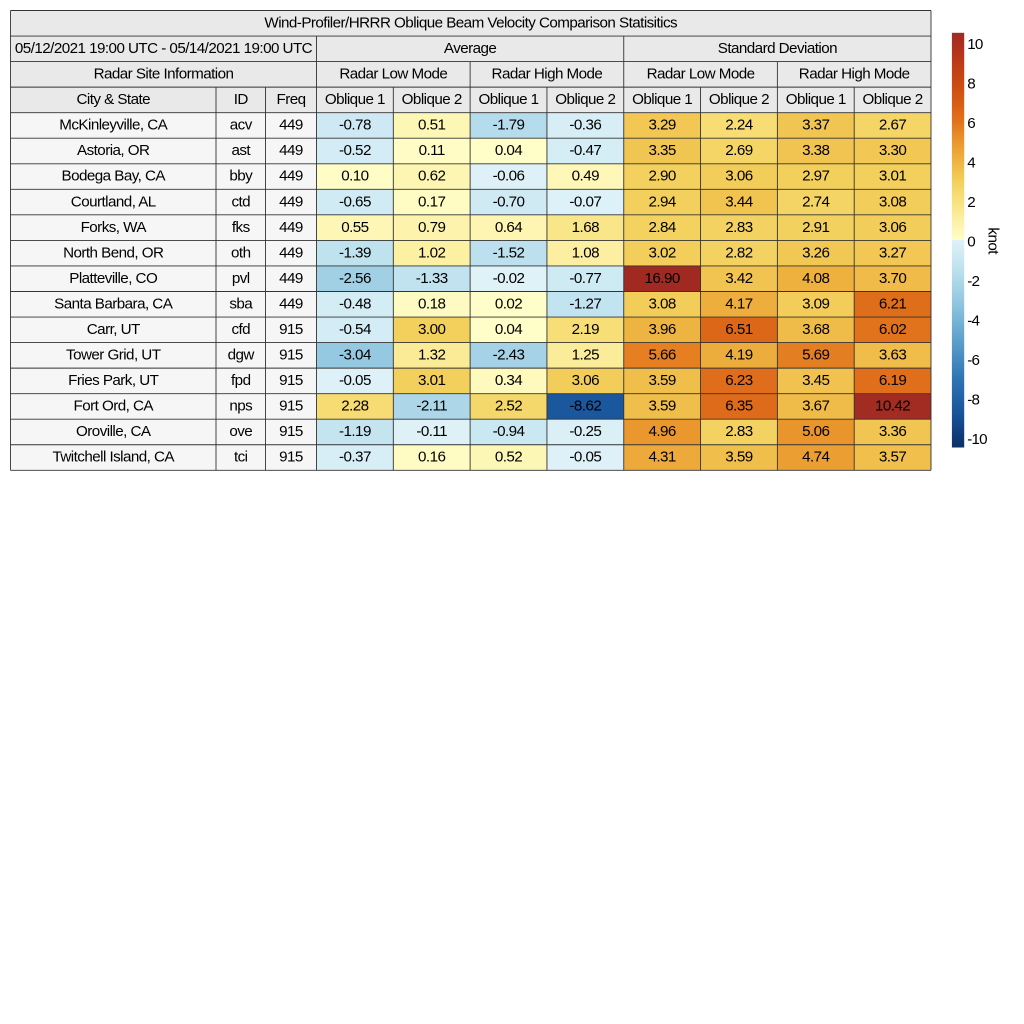 Image resolution: width=1024 pixels, height=1024 pixels. Describe the element at coordinates (509, 201) in the screenshot. I see `svg-text: -0.70` at that location.